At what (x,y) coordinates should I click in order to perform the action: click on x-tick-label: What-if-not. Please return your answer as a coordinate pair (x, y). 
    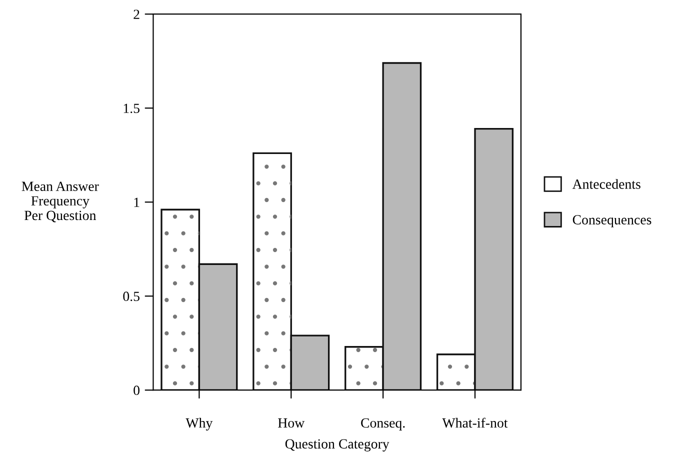
    Looking at the image, I should click on (475, 423).